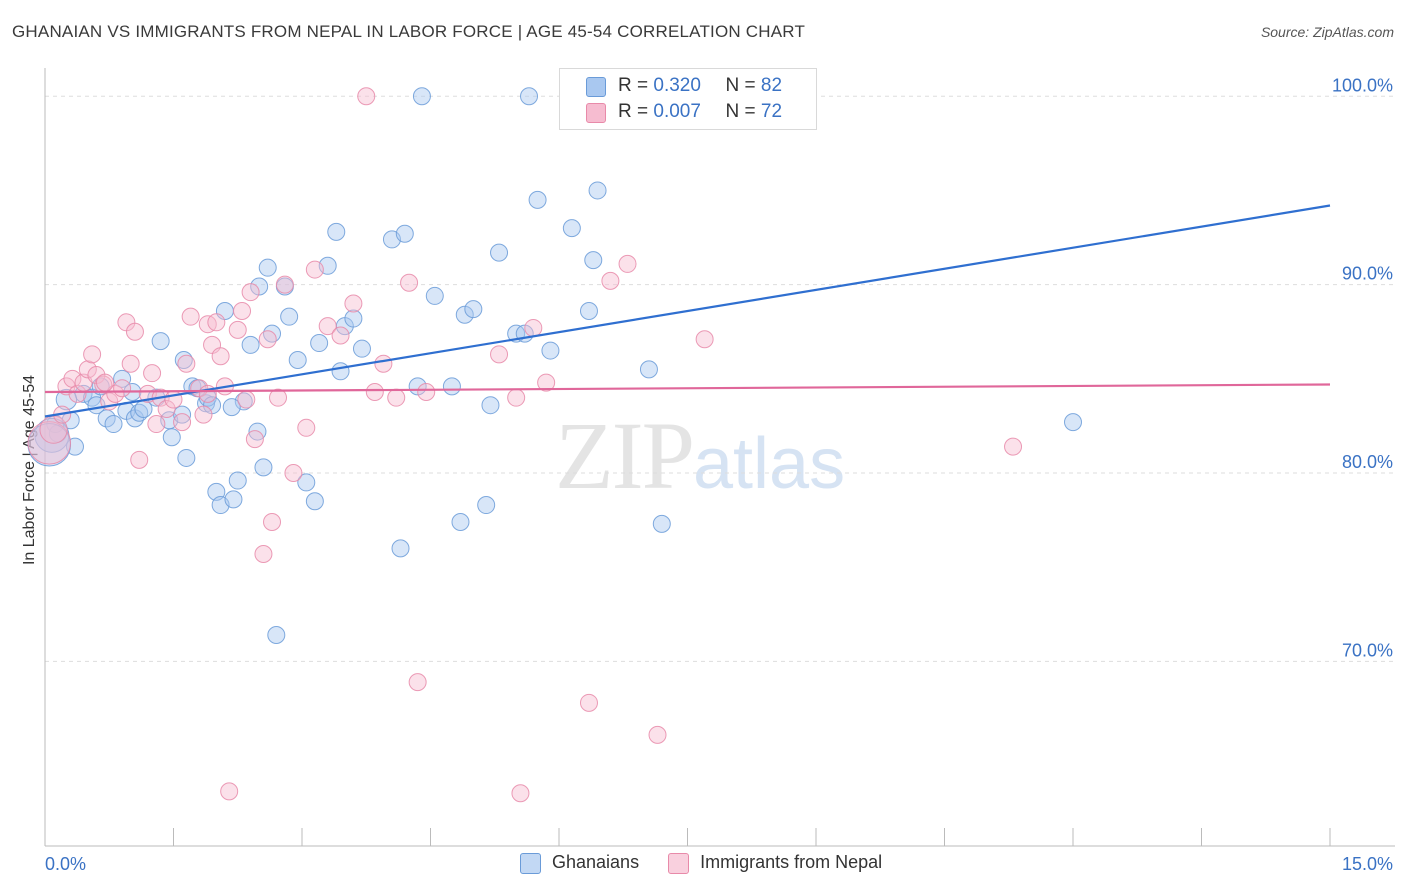 The height and width of the screenshot is (892, 1406). I want to click on watermark: ZIPatlas, so click(700, 455).